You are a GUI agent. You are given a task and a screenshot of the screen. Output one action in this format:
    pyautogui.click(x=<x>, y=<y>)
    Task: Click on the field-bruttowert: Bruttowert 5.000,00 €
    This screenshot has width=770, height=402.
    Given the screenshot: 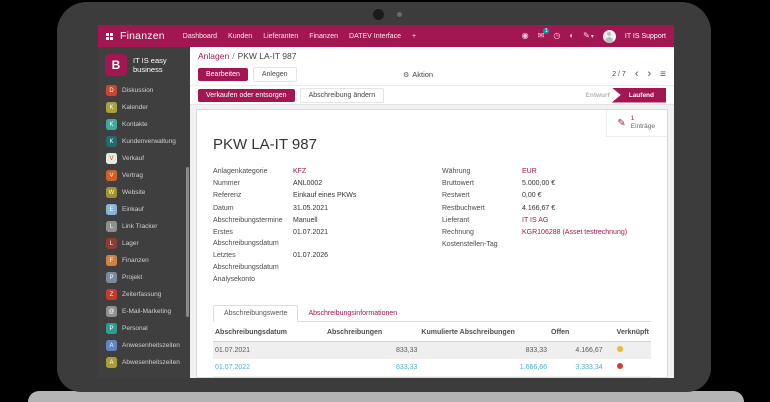 What is the action you would take?
    pyautogui.click(x=499, y=184)
    